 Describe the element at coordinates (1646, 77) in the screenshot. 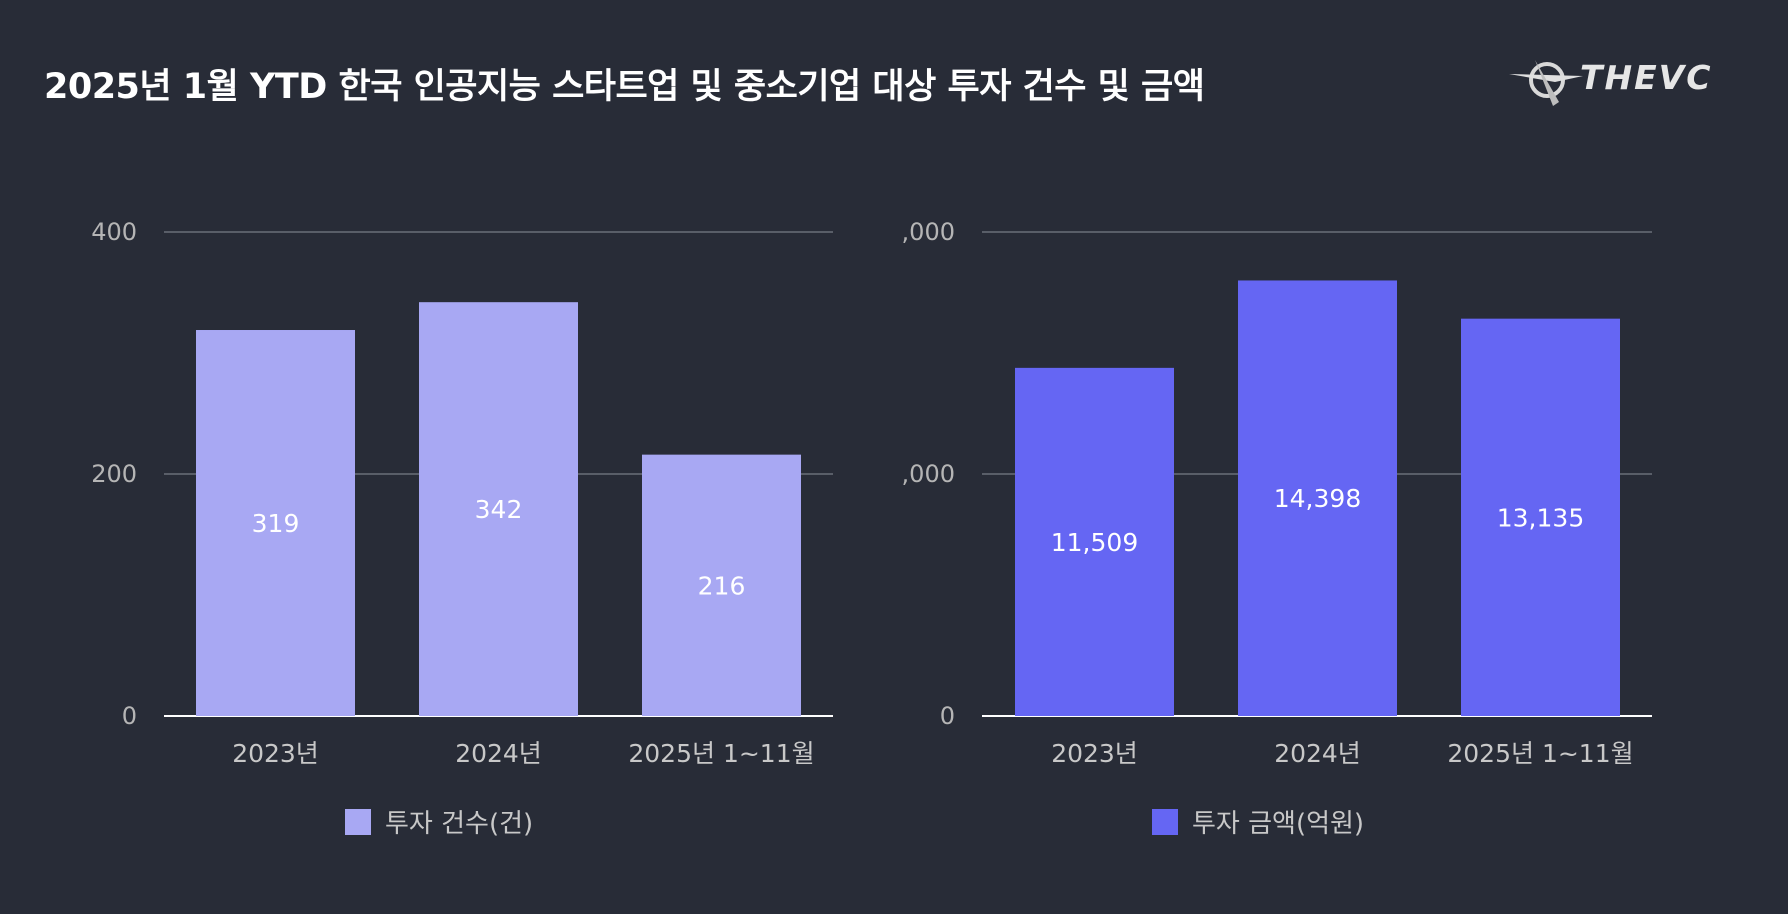

I see `logo-text: THEVC` at that location.